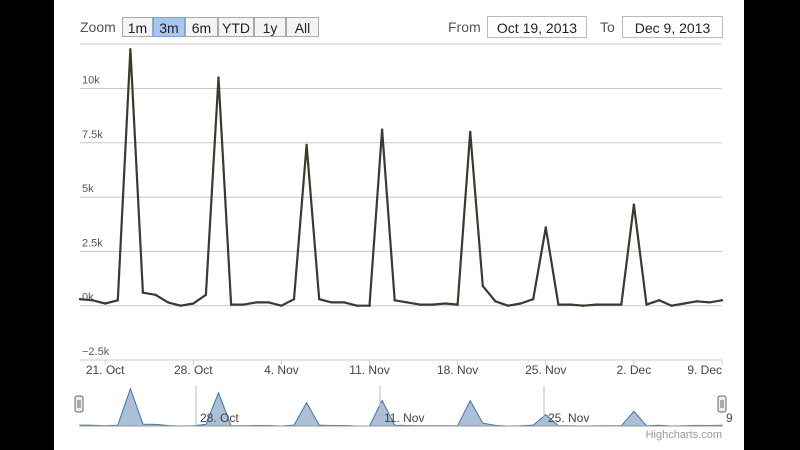 The height and width of the screenshot is (450, 800). Describe the element at coordinates (270, 27) in the screenshot. I see `zoom-1y-button: 1y` at that location.